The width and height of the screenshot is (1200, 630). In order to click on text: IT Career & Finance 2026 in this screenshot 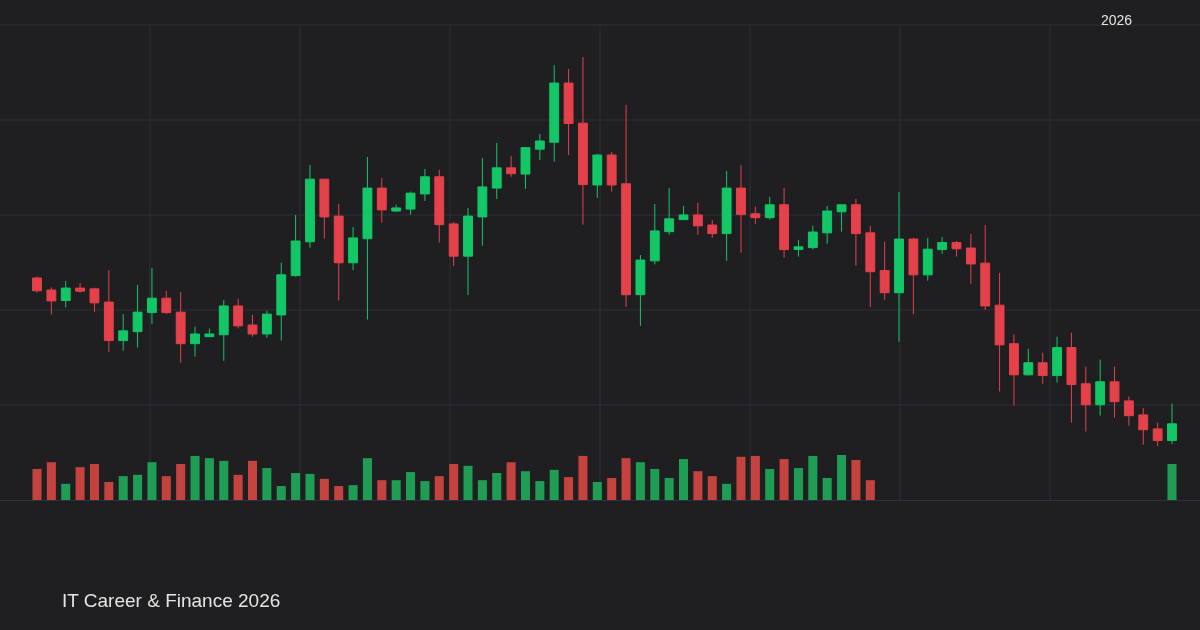, I will do `click(171, 600)`.